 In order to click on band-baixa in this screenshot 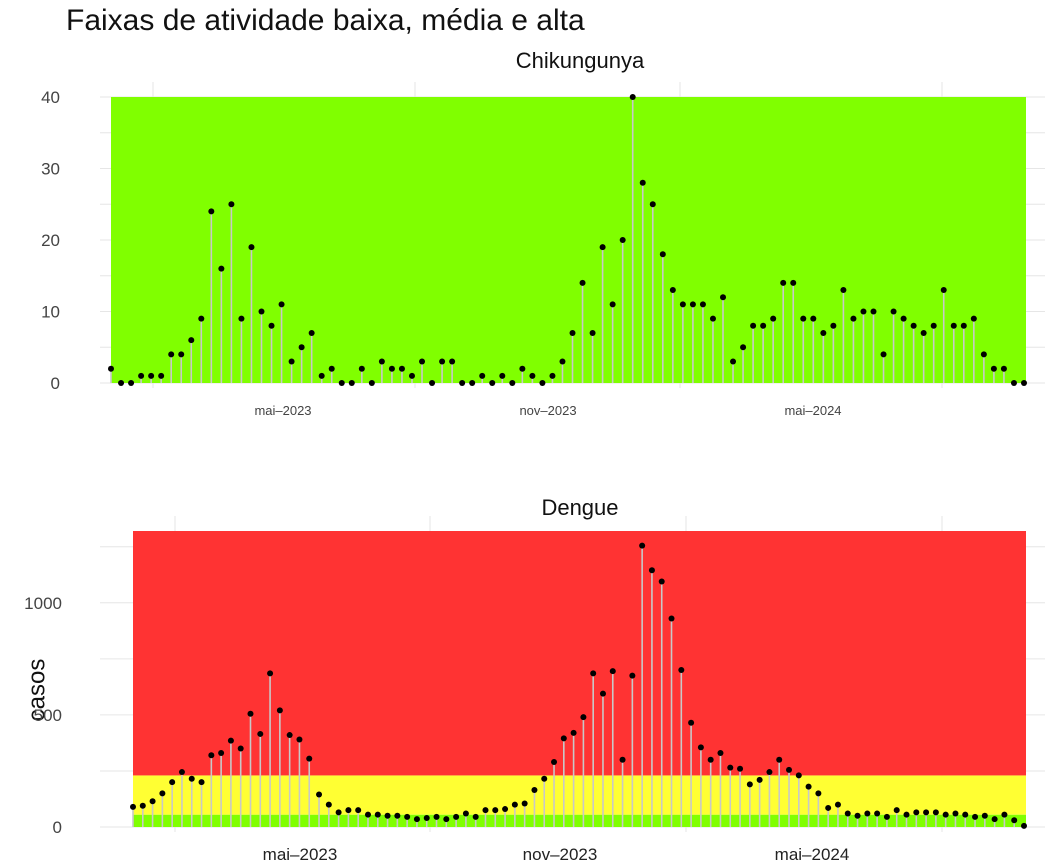, I will do `click(579, 820)`.